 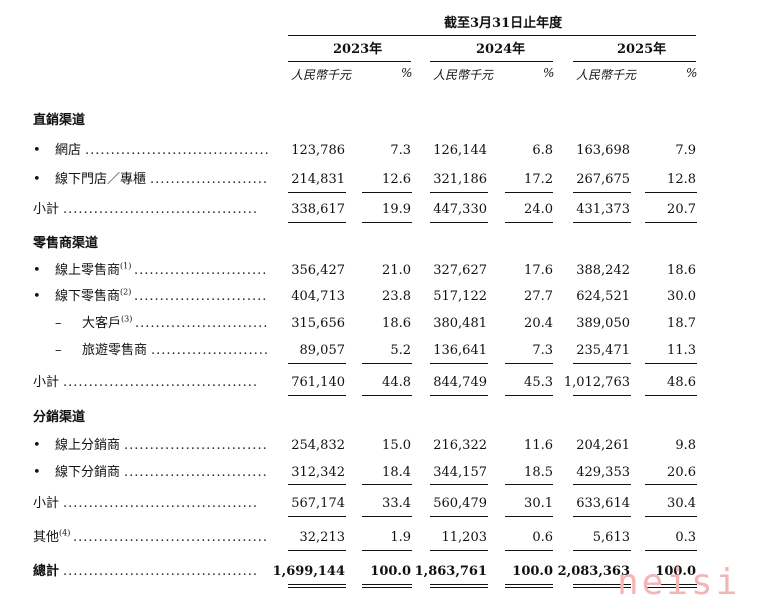 I want to click on header-rule, so click(x=492, y=35).